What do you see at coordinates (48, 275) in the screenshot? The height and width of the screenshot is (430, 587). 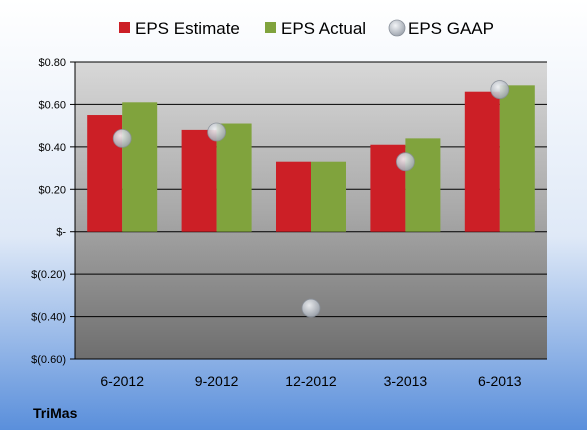 I see `y-tick-label: $(0.20)` at bounding box center [48, 275].